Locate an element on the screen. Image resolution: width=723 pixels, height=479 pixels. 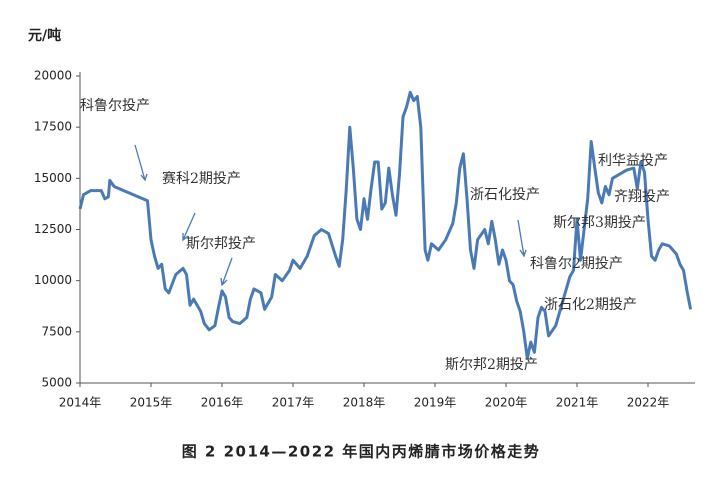
y-tick-label: 12500 is located at coordinates (53, 229).